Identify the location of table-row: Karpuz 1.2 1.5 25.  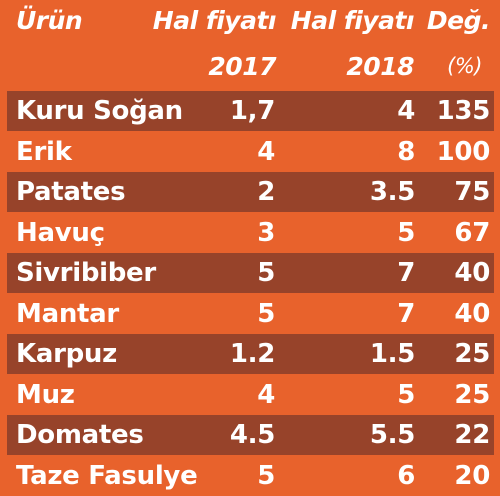
(250, 354).